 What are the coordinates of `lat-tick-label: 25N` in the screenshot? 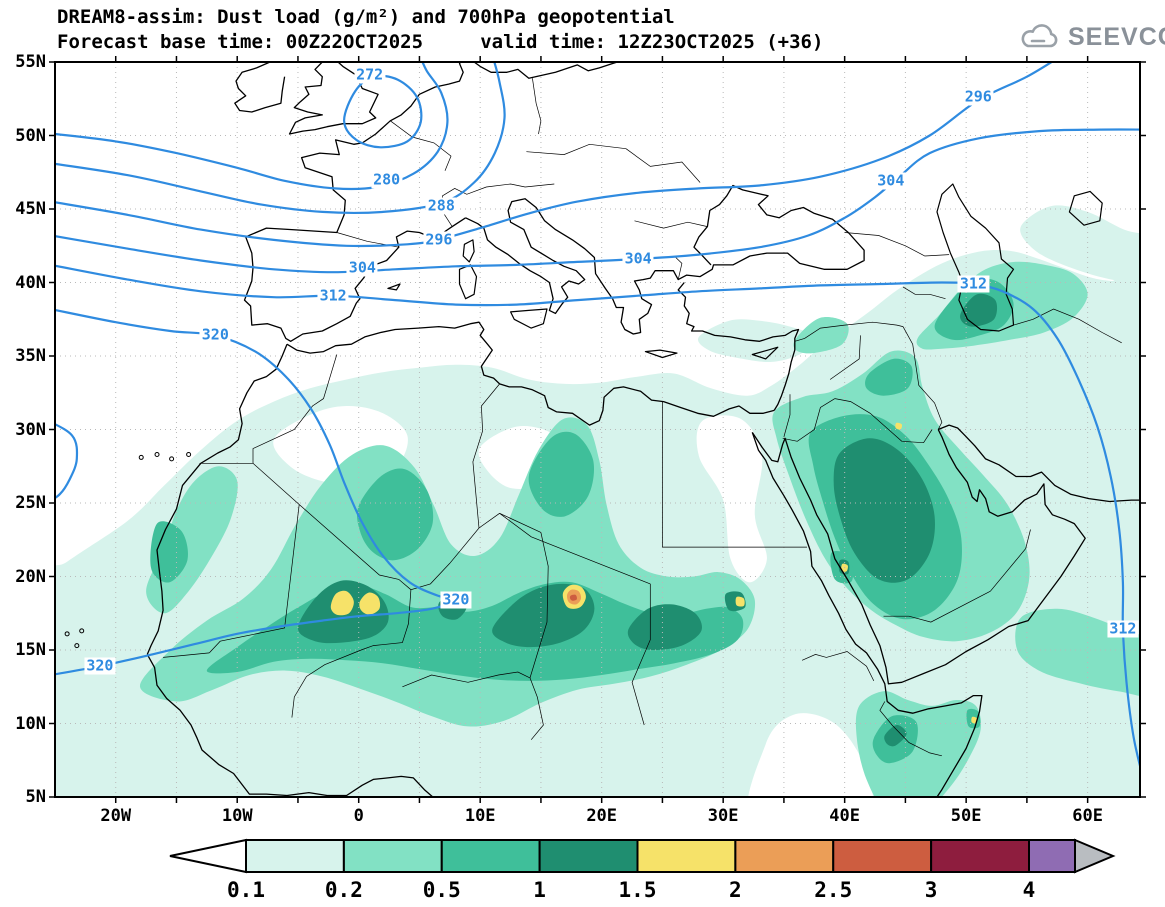 It's located at (30, 503).